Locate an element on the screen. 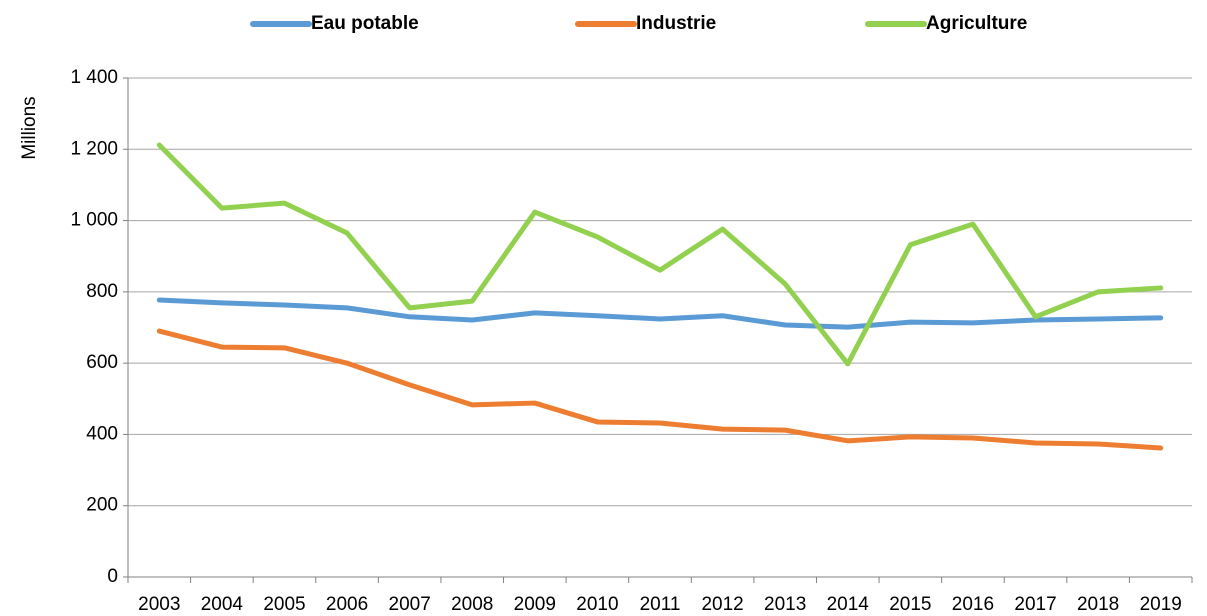 The image size is (1207, 616). x-tick-label: 2011 is located at coordinates (660, 604).